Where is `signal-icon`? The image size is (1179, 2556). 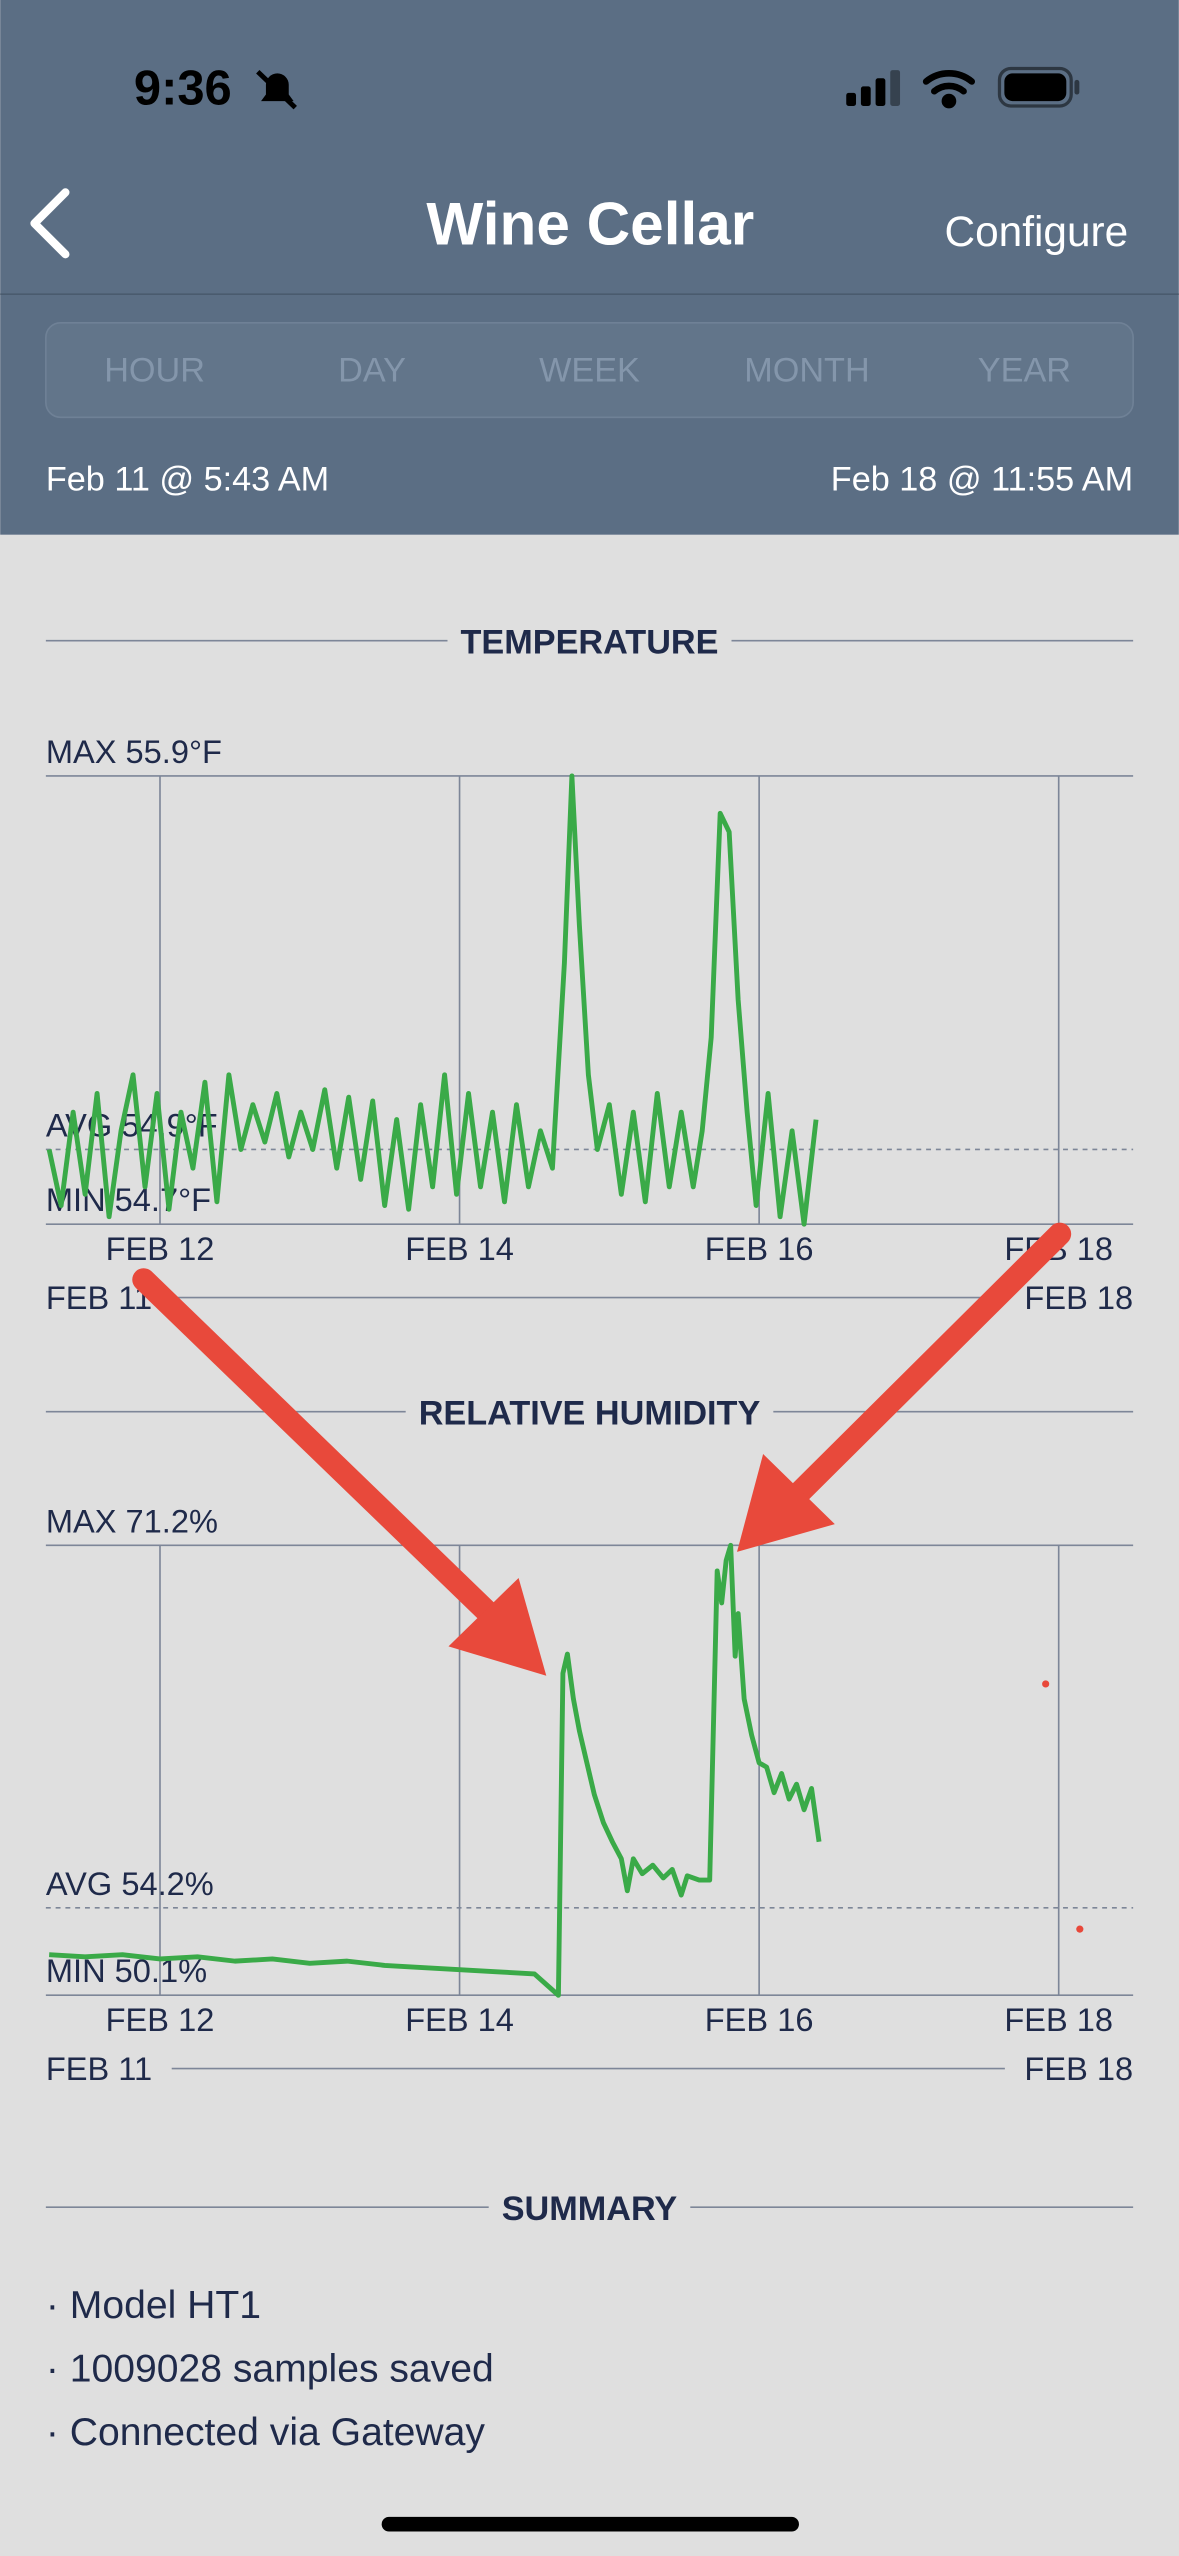 signal-icon is located at coordinates (873, 88).